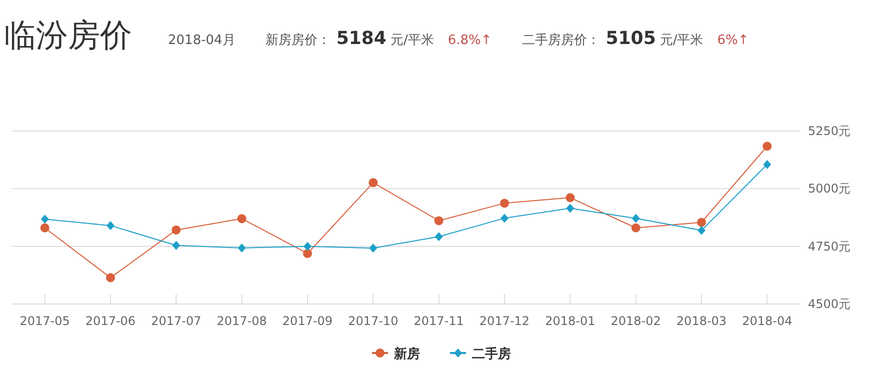 The image size is (885, 380). What do you see at coordinates (45, 321) in the screenshot?
I see `xtick: 2017-05` at bounding box center [45, 321].